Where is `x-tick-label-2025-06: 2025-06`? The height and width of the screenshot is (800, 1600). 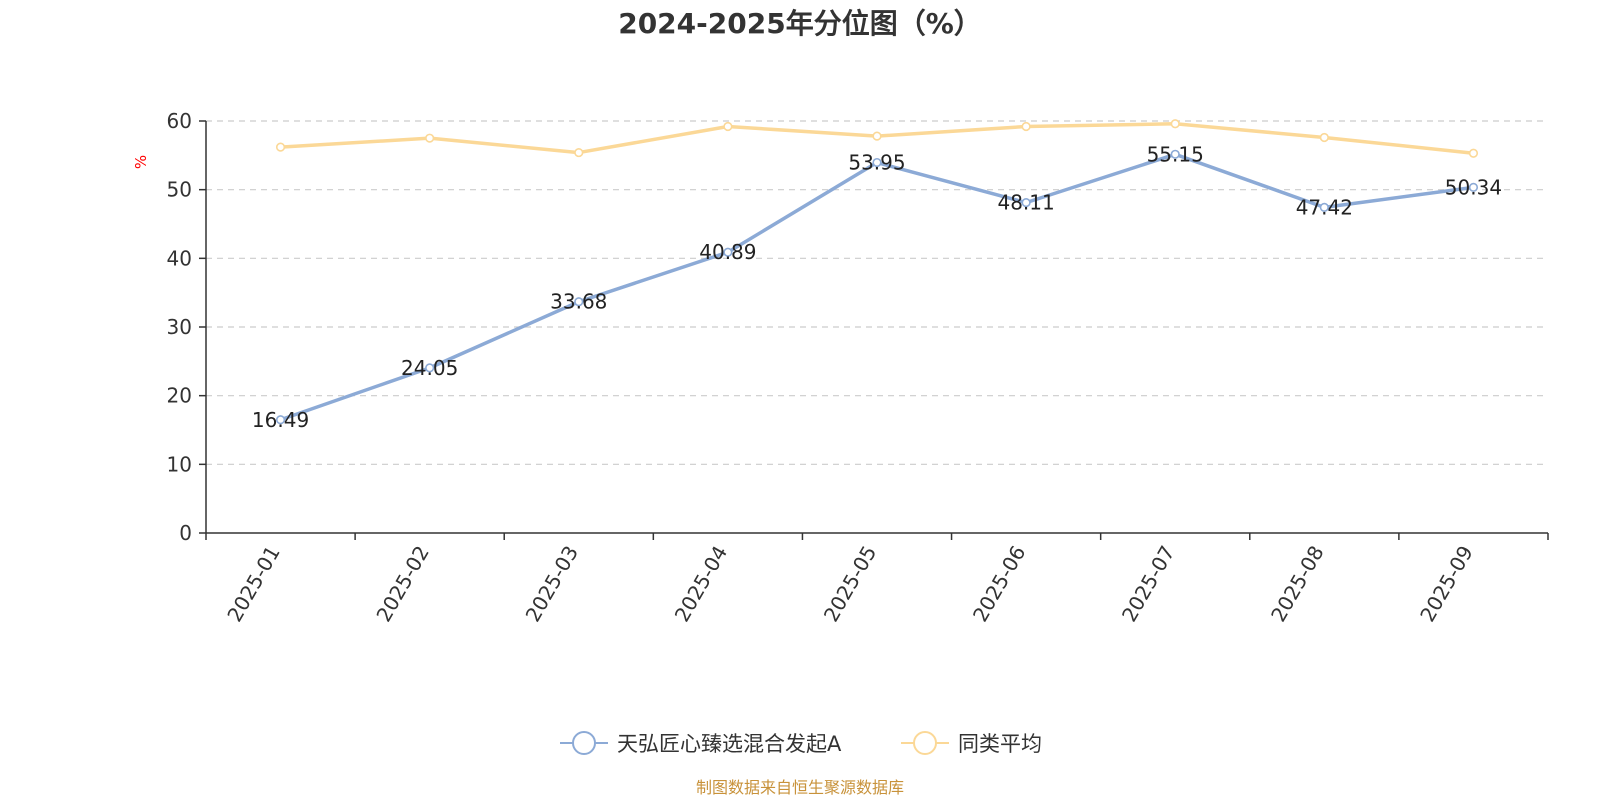 x-tick-label-2025-06: 2025-06 is located at coordinates (999, 584).